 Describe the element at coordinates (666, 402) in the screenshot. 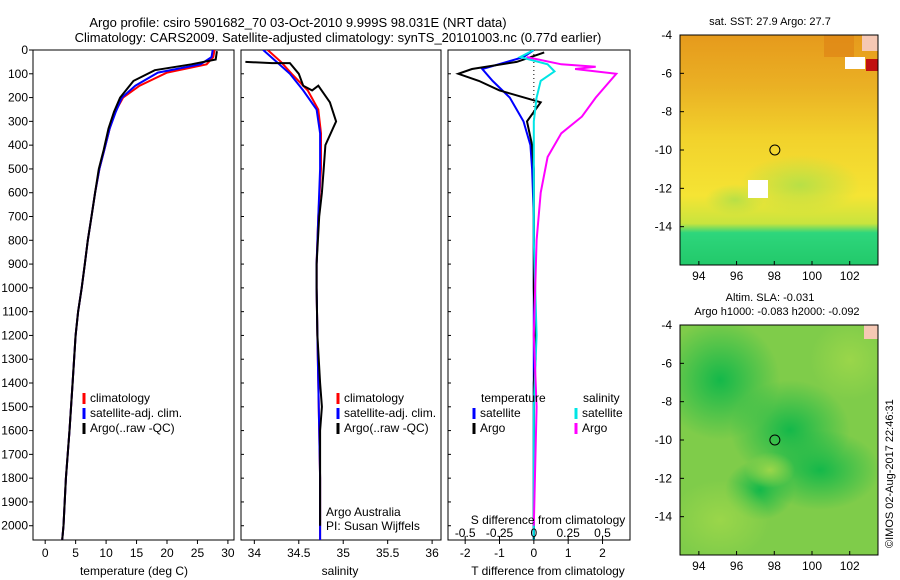

I see `sla_map-ytick-label: -8` at that location.